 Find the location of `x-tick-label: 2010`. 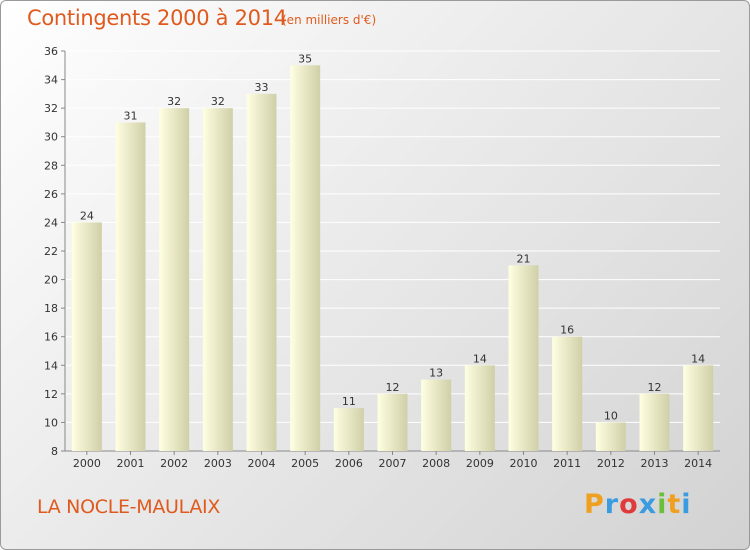

x-tick-label: 2010 is located at coordinates (524, 463).